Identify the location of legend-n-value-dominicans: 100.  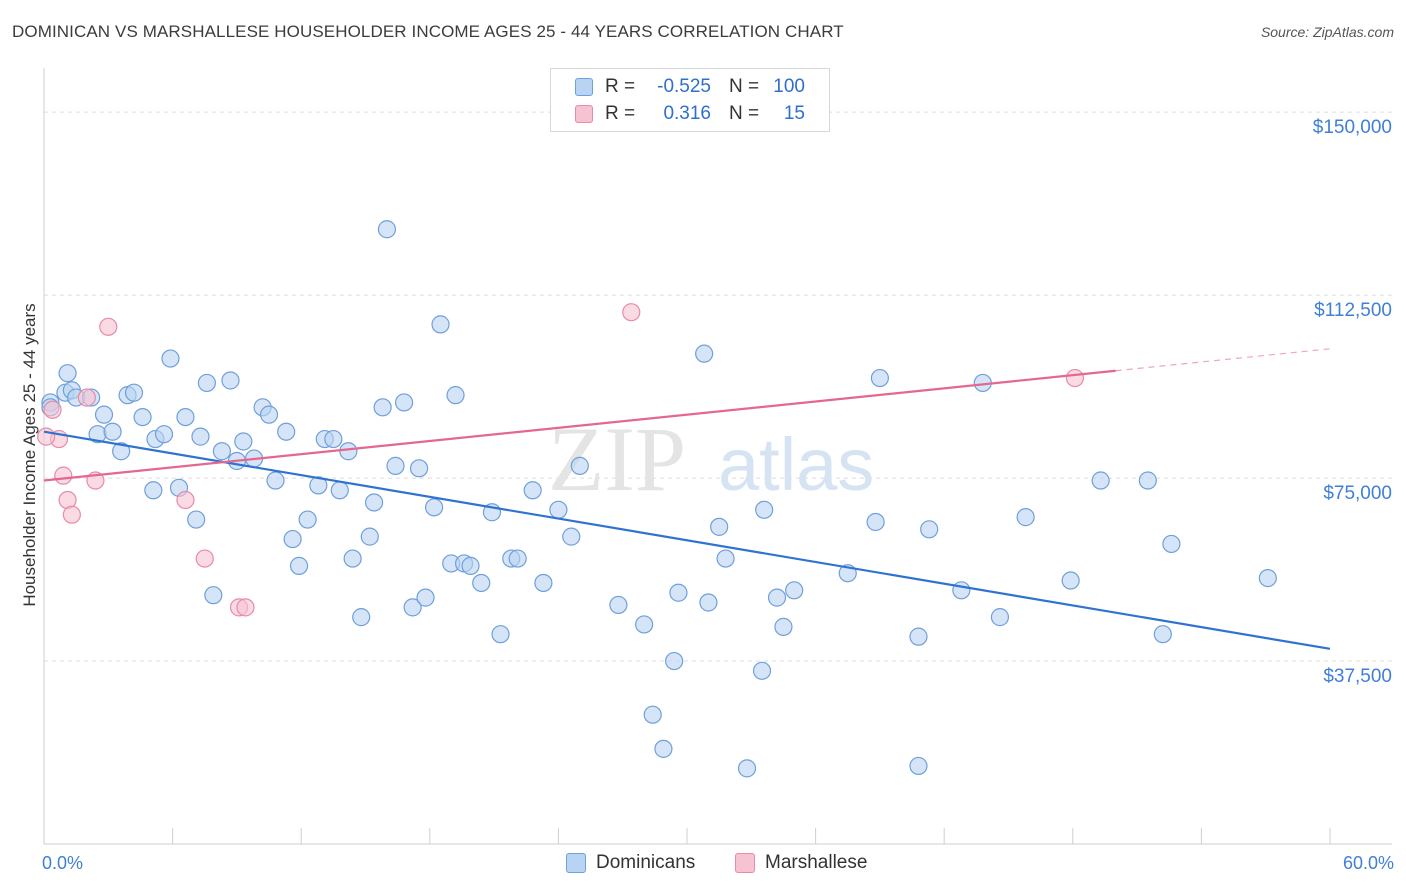
(789, 86).